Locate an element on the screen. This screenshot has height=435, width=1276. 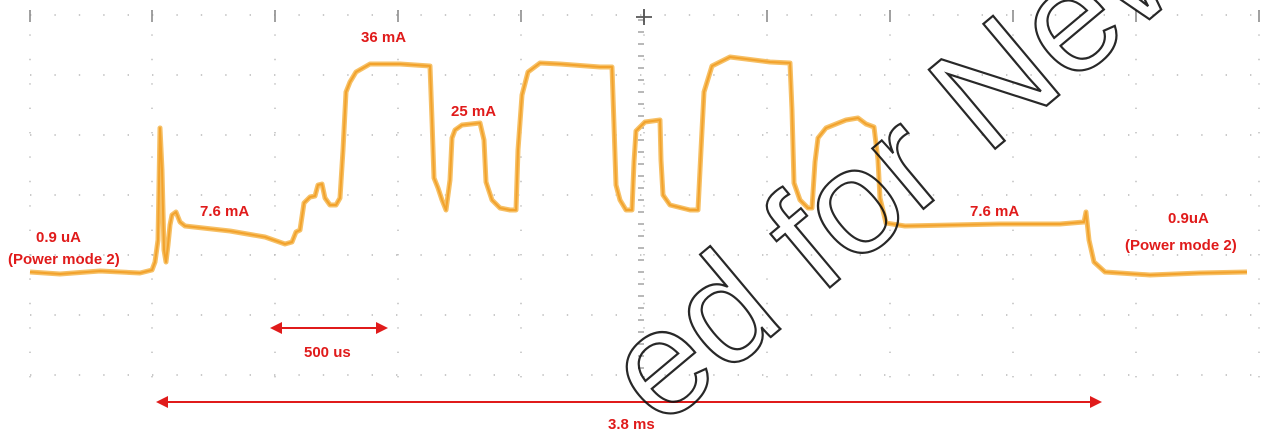
label-active-left: 7.6 mA is located at coordinates (224, 211).